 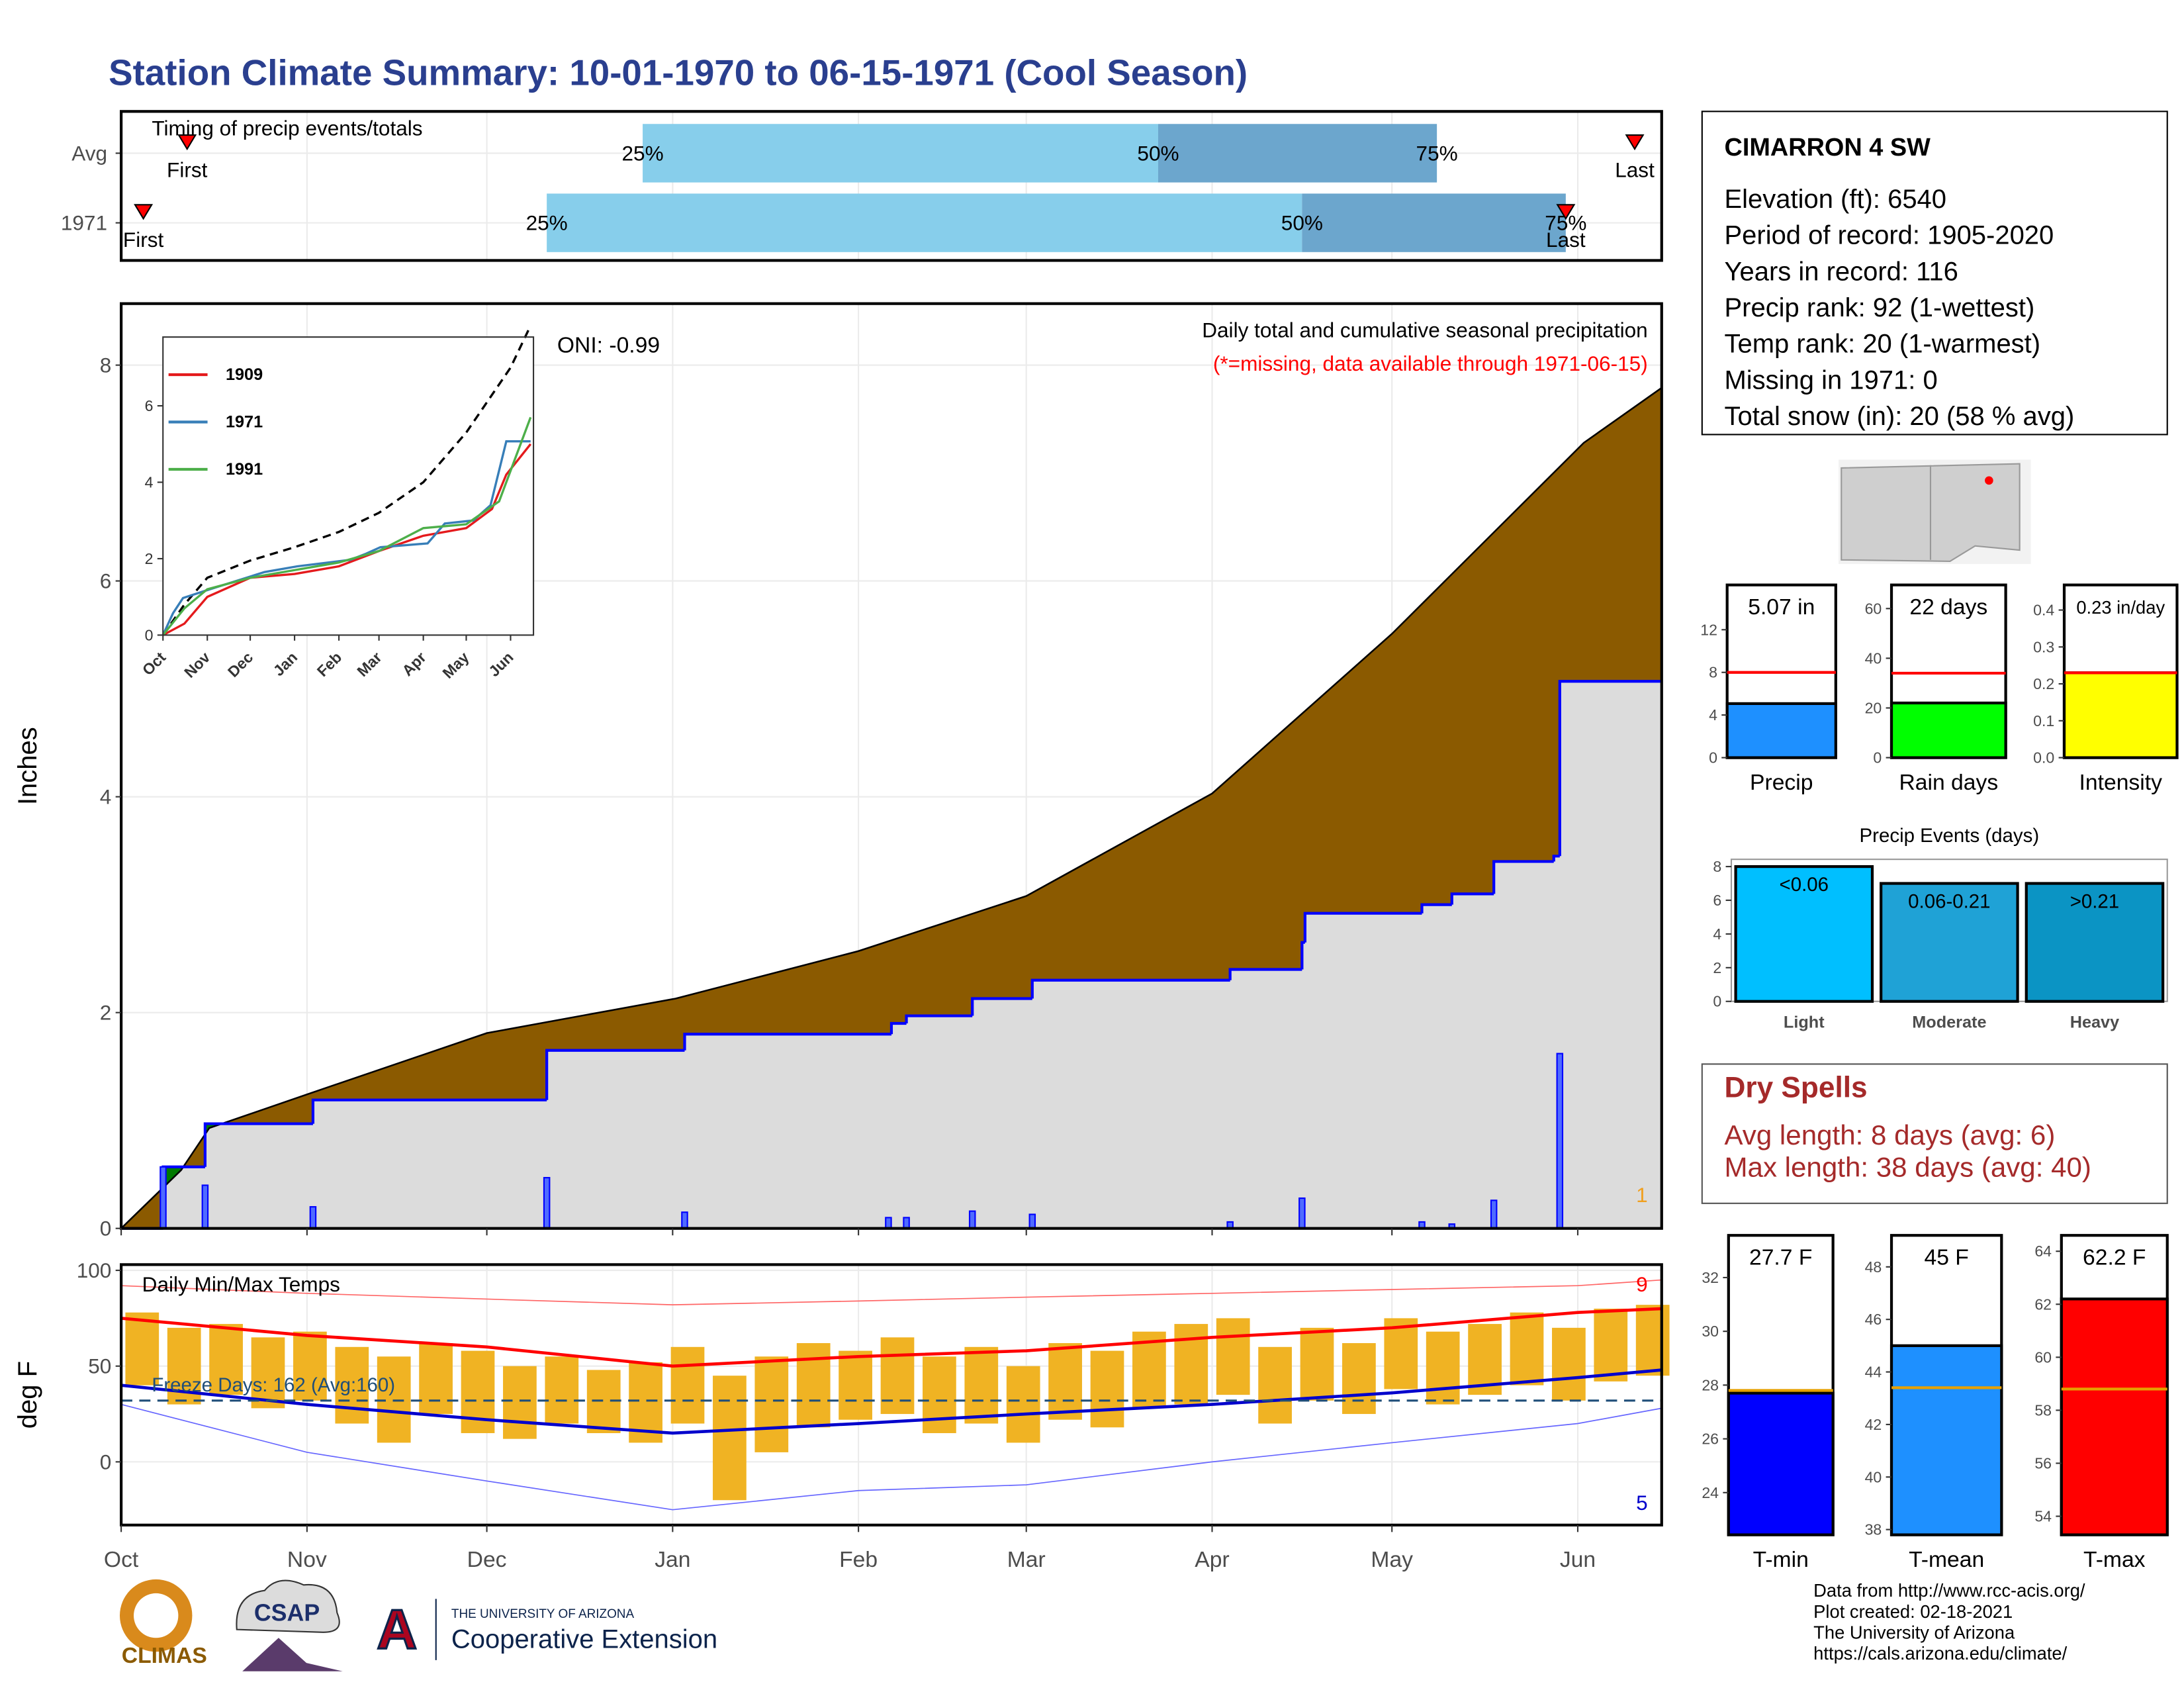 I want to click on value-label: 62.2 F, so click(x=2114, y=1257).